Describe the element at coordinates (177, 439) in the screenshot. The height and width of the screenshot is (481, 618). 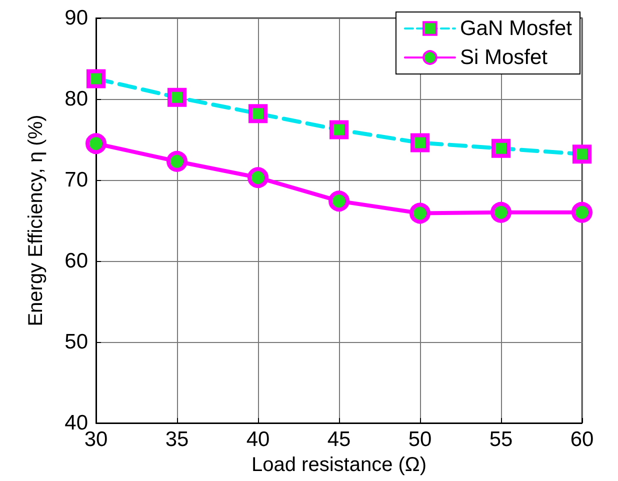
I see `x-tick-label: 35` at that location.